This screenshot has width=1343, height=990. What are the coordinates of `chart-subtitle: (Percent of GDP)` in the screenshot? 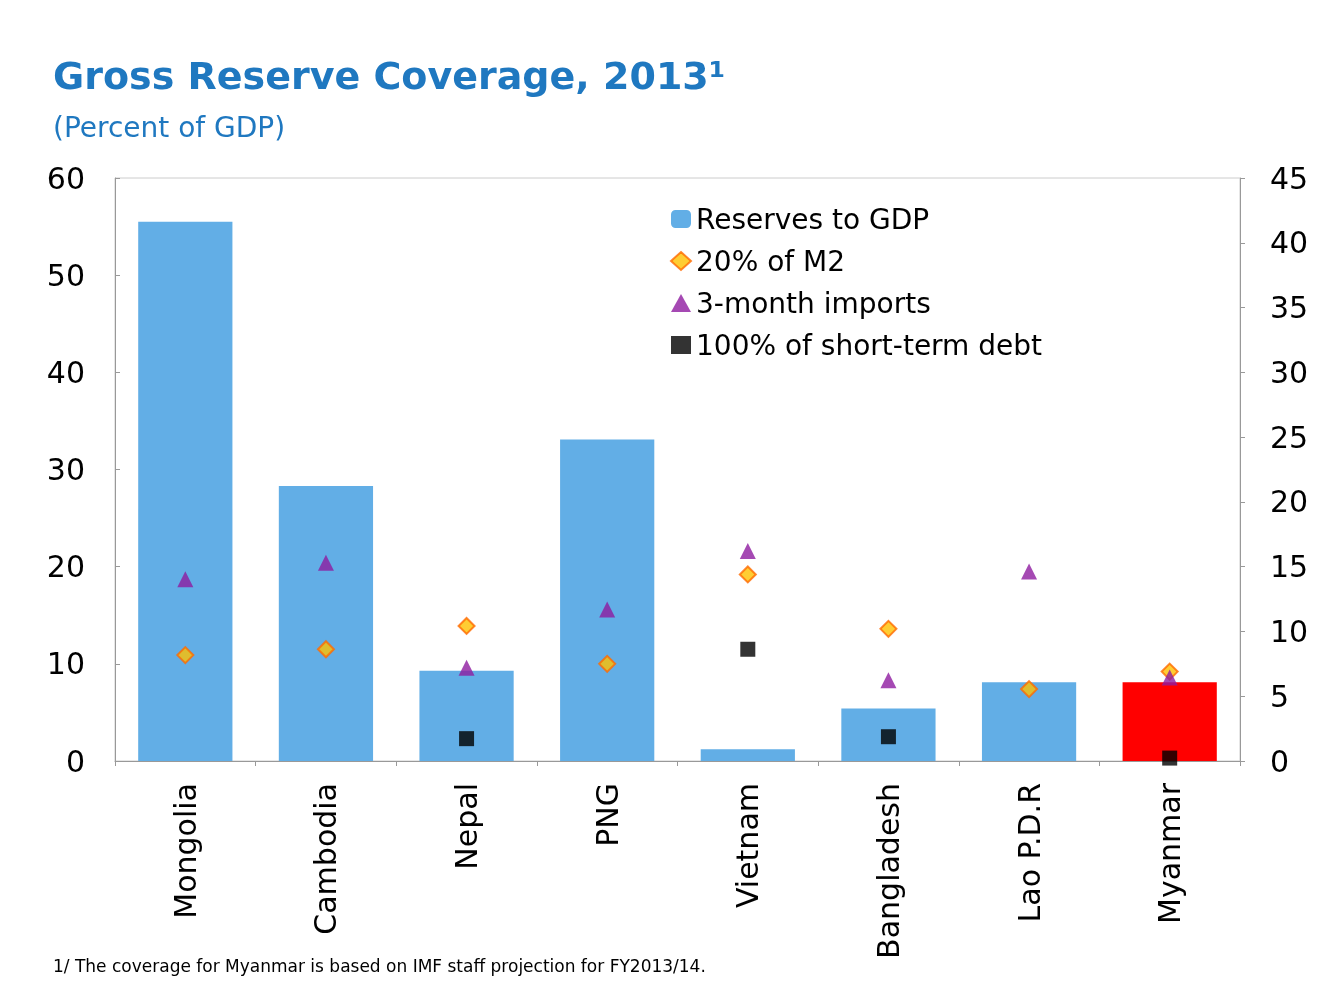 It's located at (169, 127).